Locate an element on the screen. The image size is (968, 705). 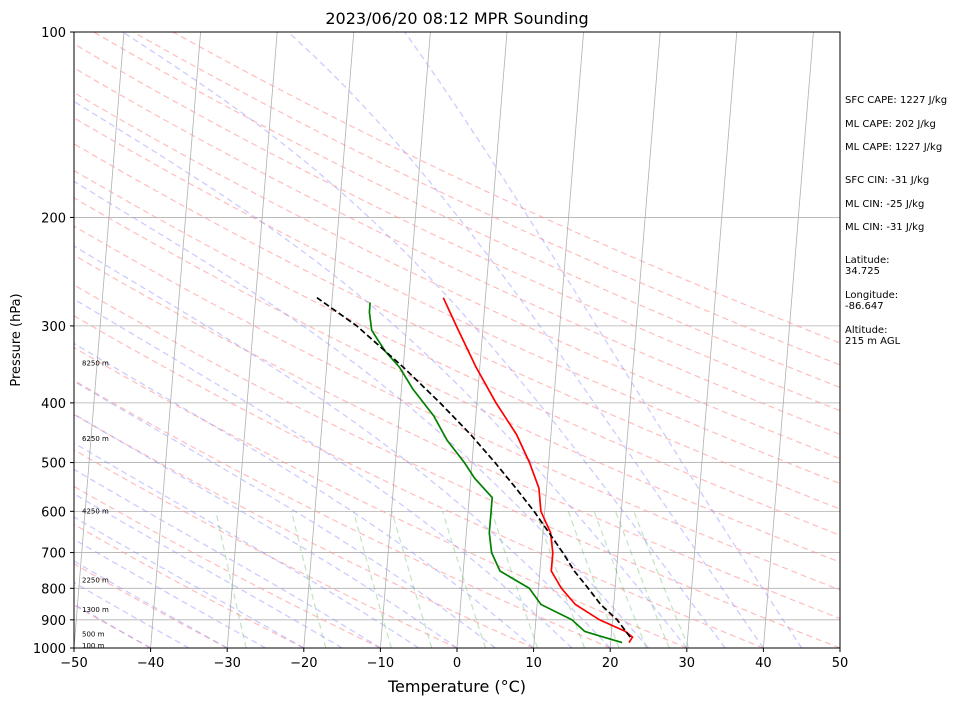
longitude-value: -86.647 is located at coordinates (864, 306).